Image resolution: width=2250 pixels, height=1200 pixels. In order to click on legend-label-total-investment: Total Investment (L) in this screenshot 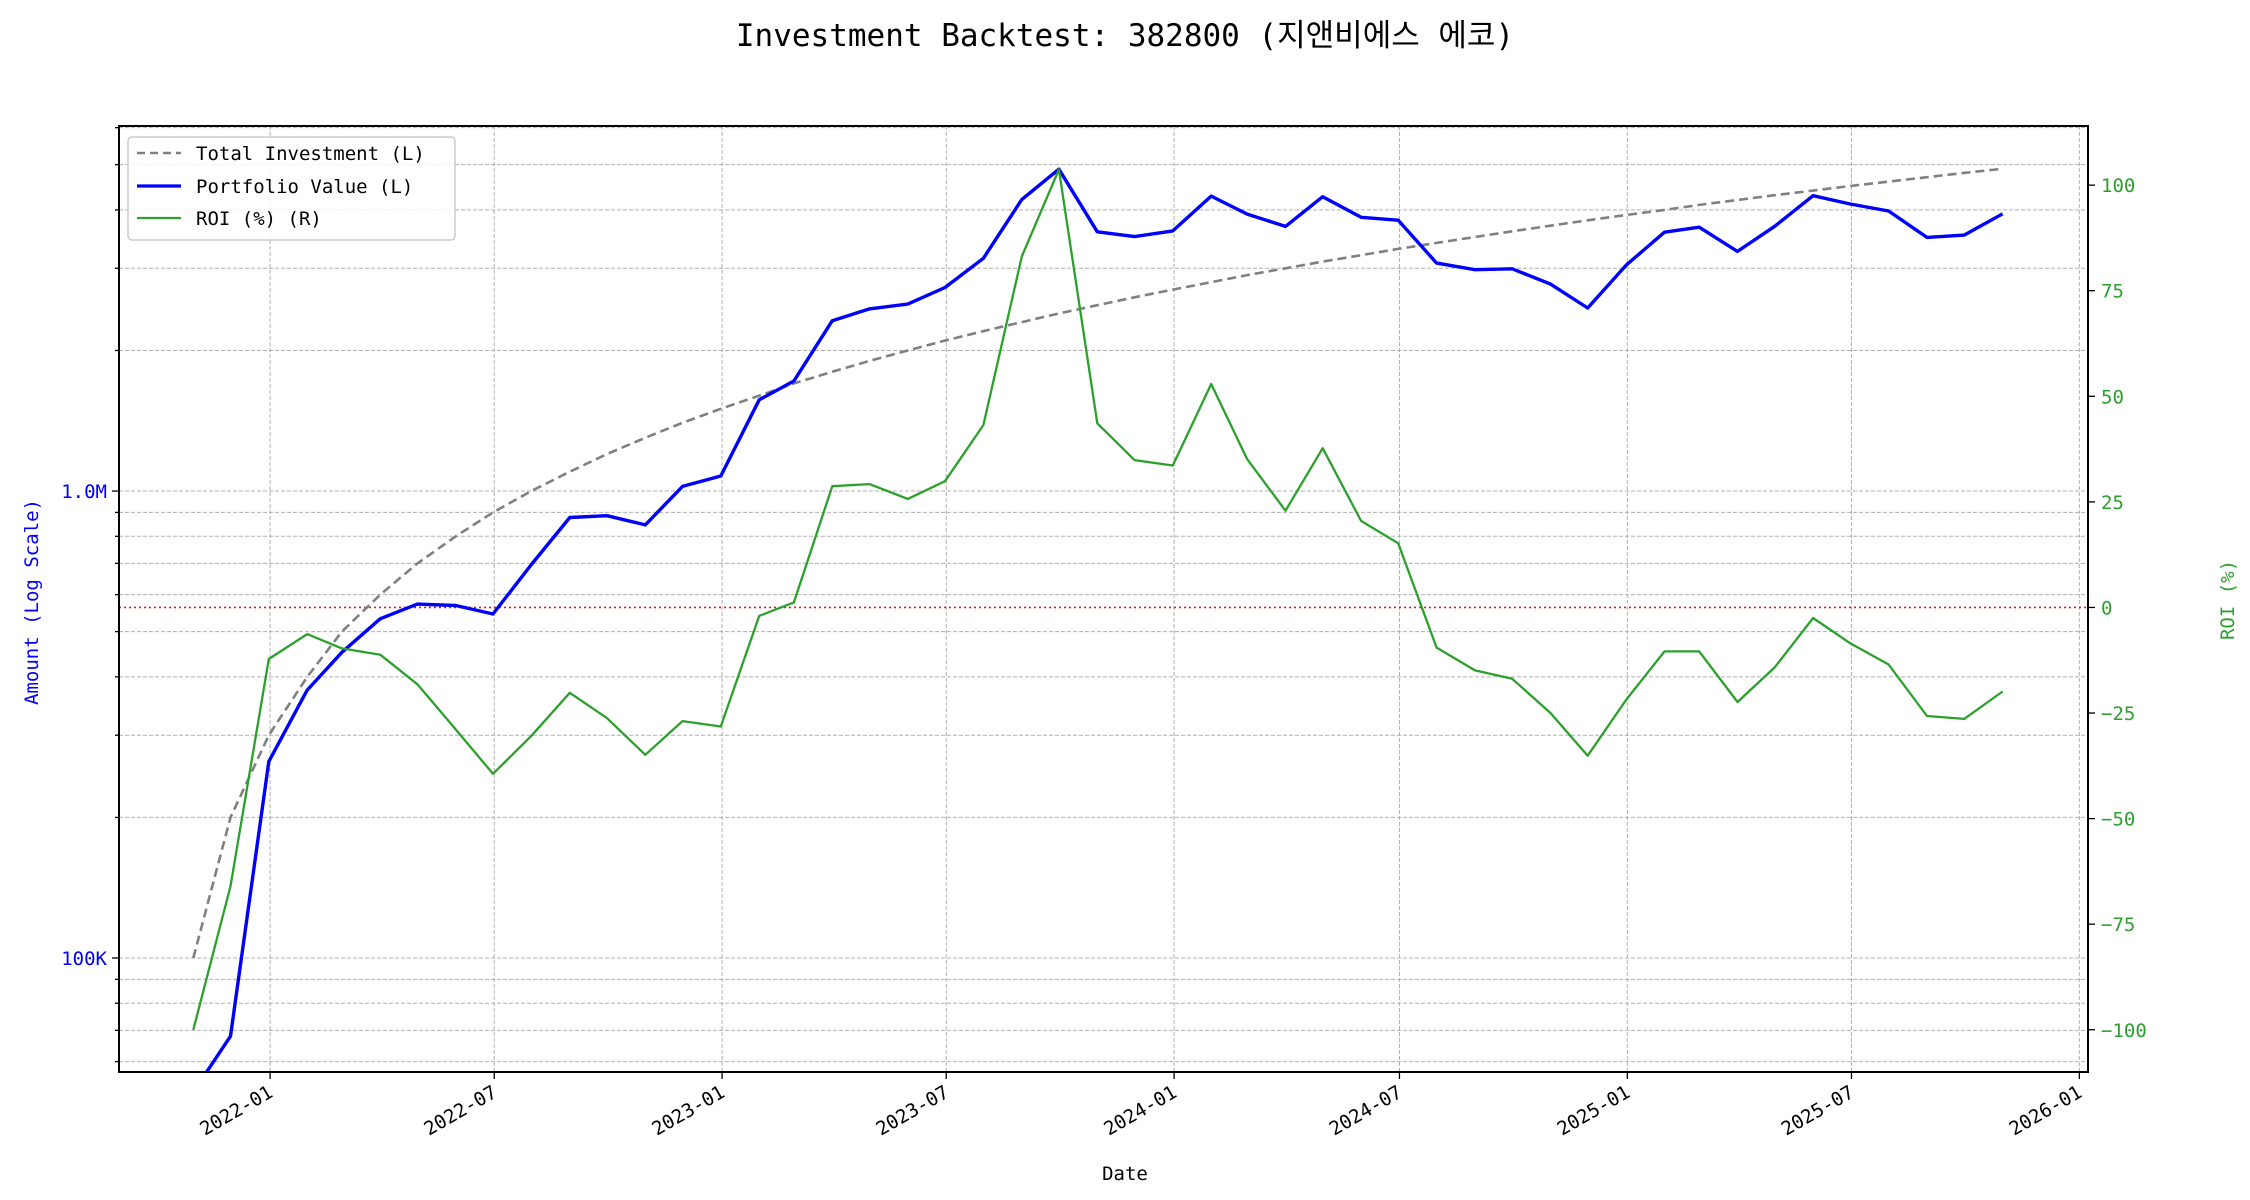, I will do `click(310, 154)`.